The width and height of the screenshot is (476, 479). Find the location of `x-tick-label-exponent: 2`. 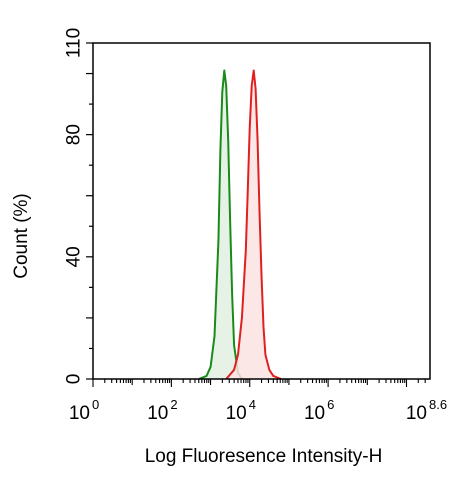

x-tick-label-exponent: 2 is located at coordinates (173, 404).